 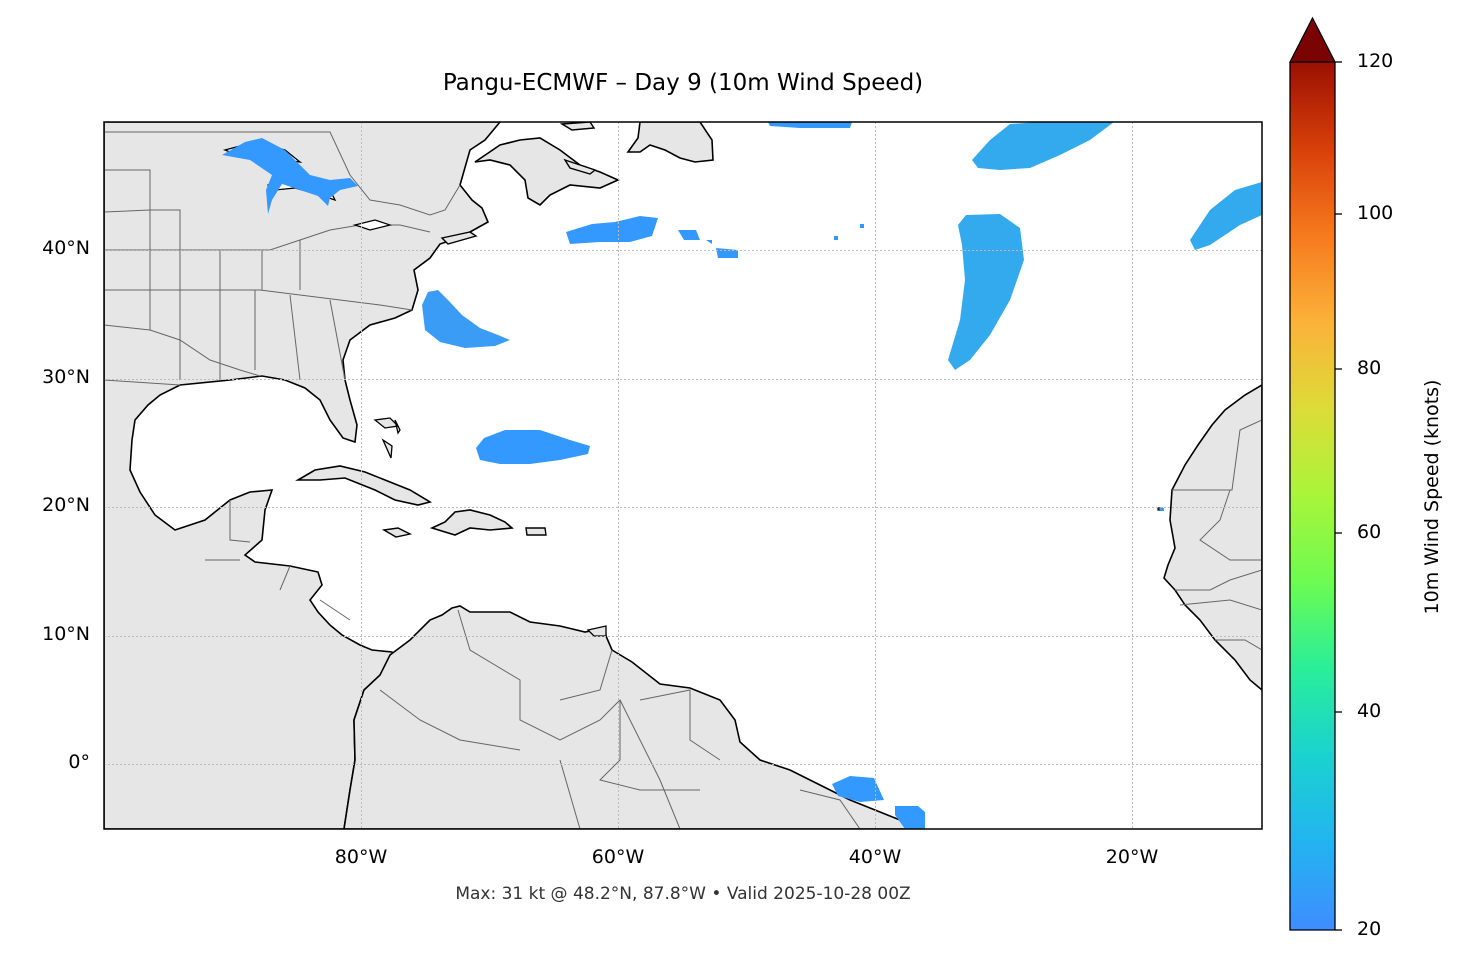 What do you see at coordinates (471, 522) in the screenshot?
I see `hispaniola-island` at bounding box center [471, 522].